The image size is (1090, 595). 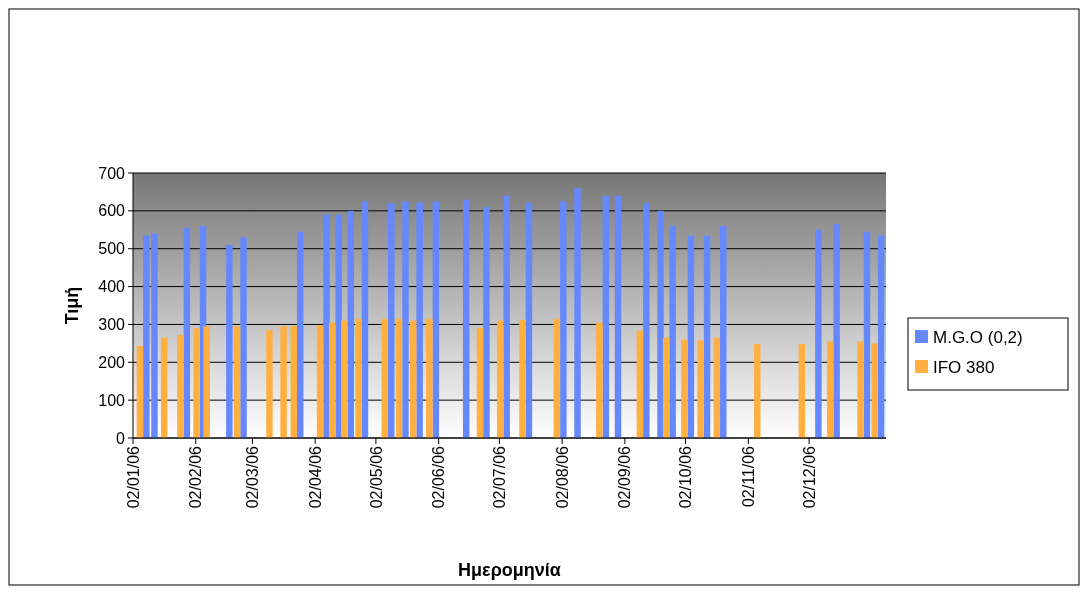 What do you see at coordinates (112, 211) in the screenshot?
I see `y-tick-label: 600` at bounding box center [112, 211].